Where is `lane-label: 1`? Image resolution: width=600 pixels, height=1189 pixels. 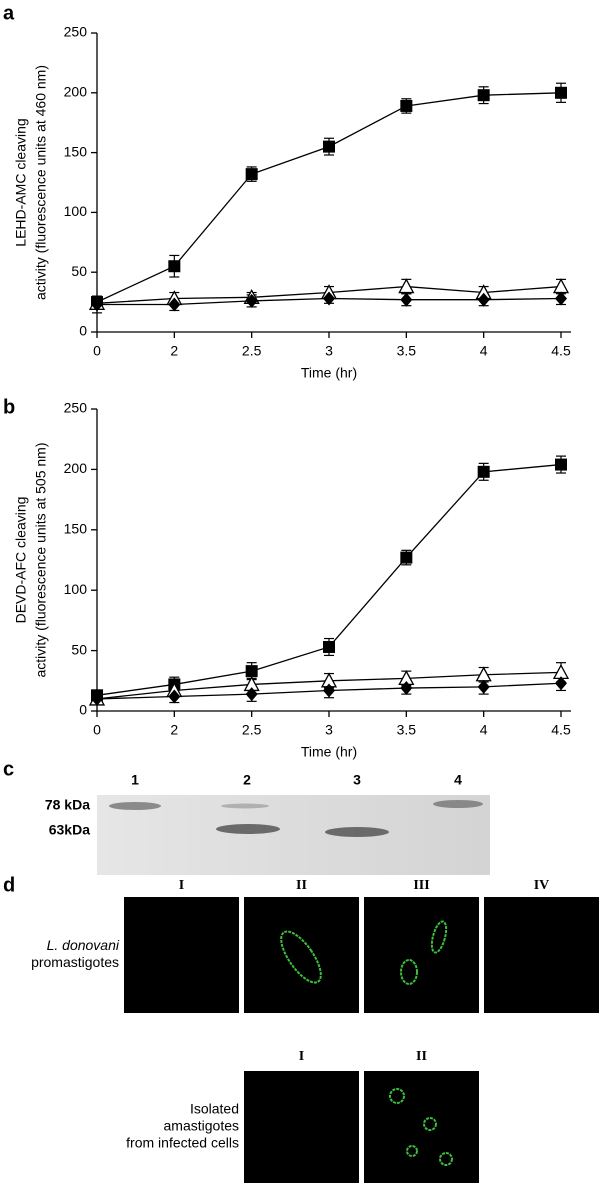 lane-label: 1 is located at coordinates (135, 780).